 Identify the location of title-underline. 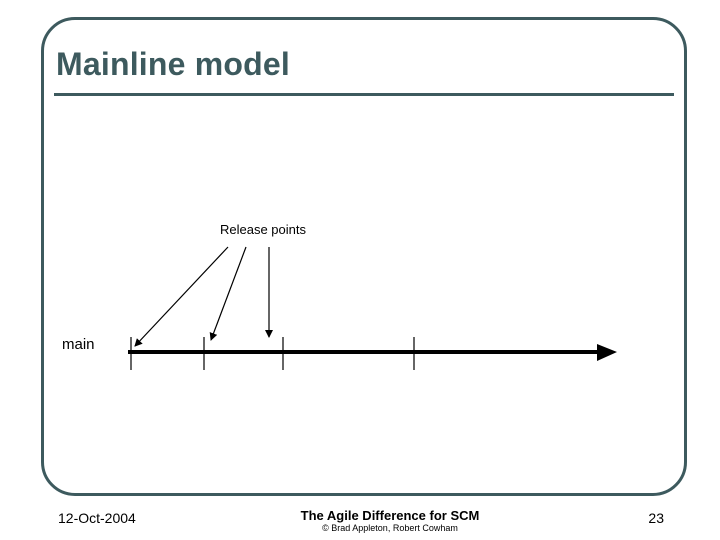
(364, 94).